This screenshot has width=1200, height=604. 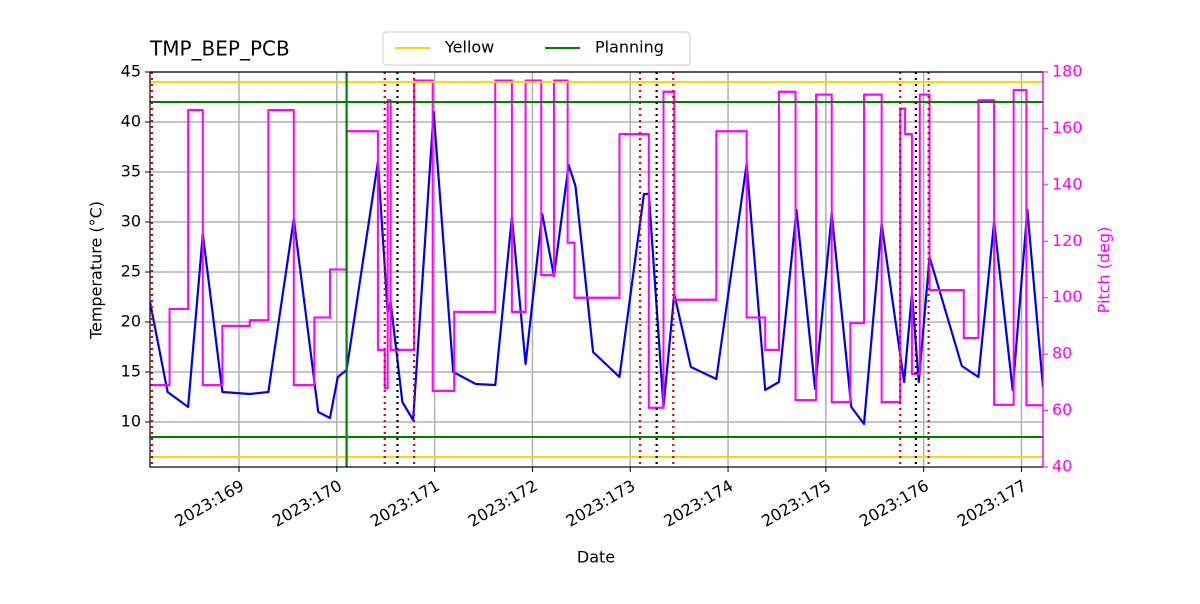 I want to click on legend: Yellow Planning, so click(x=536, y=48).